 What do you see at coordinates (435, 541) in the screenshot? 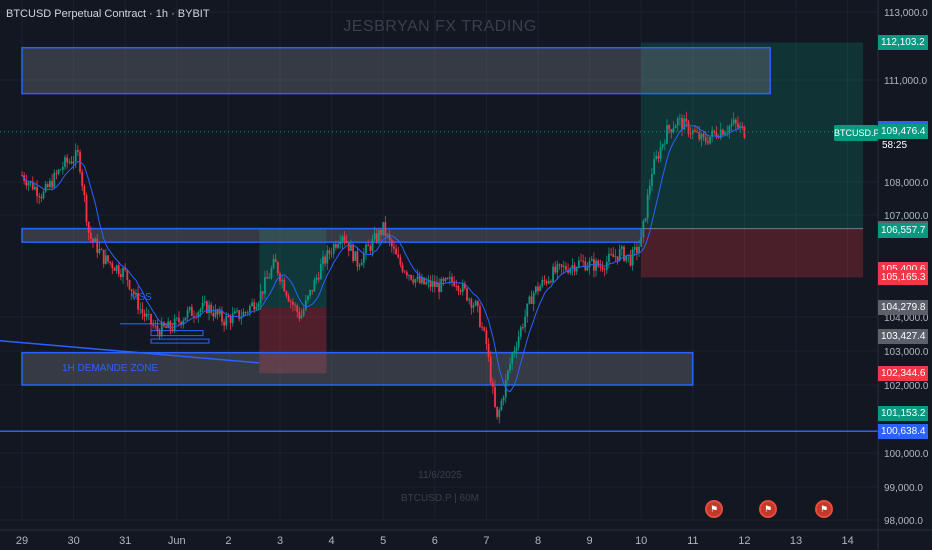
I see `x-tick-label: 6` at bounding box center [435, 541].